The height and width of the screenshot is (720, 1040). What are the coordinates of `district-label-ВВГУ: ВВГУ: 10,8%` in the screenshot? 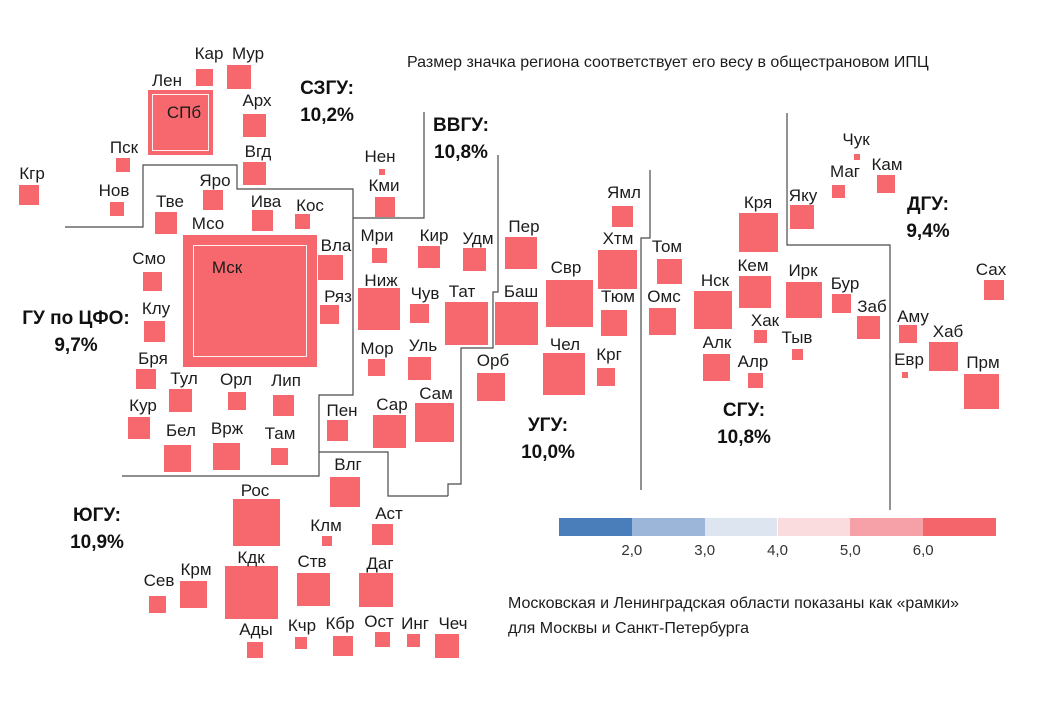 It's located at (461, 139).